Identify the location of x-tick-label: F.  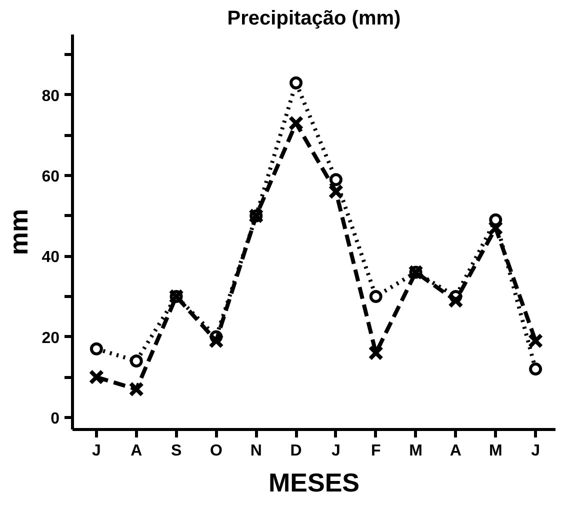
(375, 451).